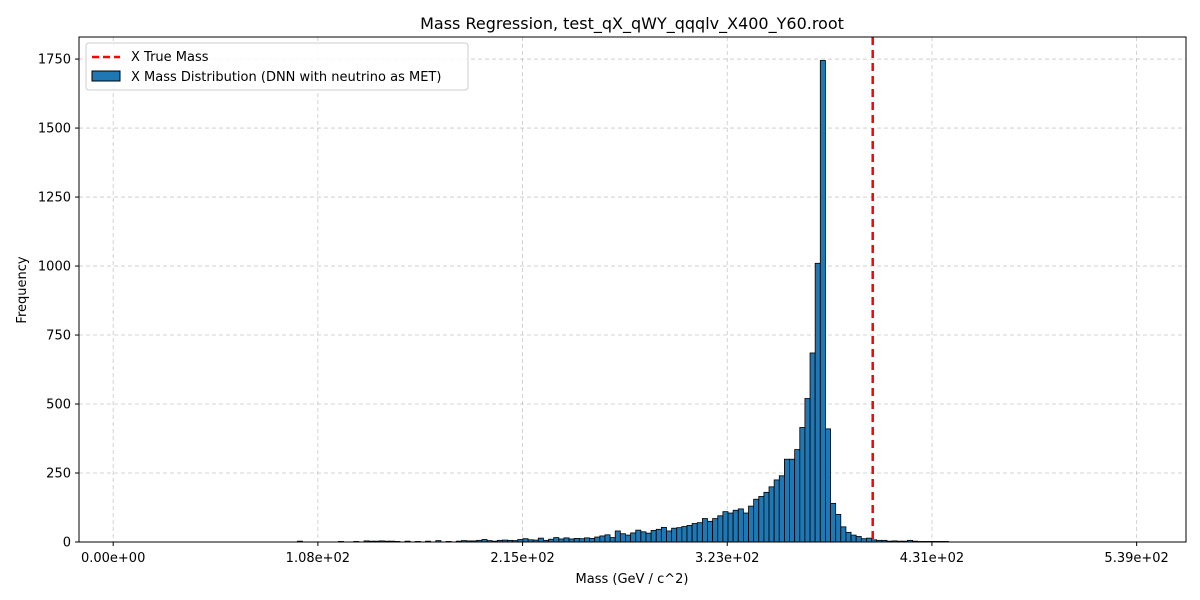  I want to click on legend-true-mass-label: X True Mass, so click(170, 57).